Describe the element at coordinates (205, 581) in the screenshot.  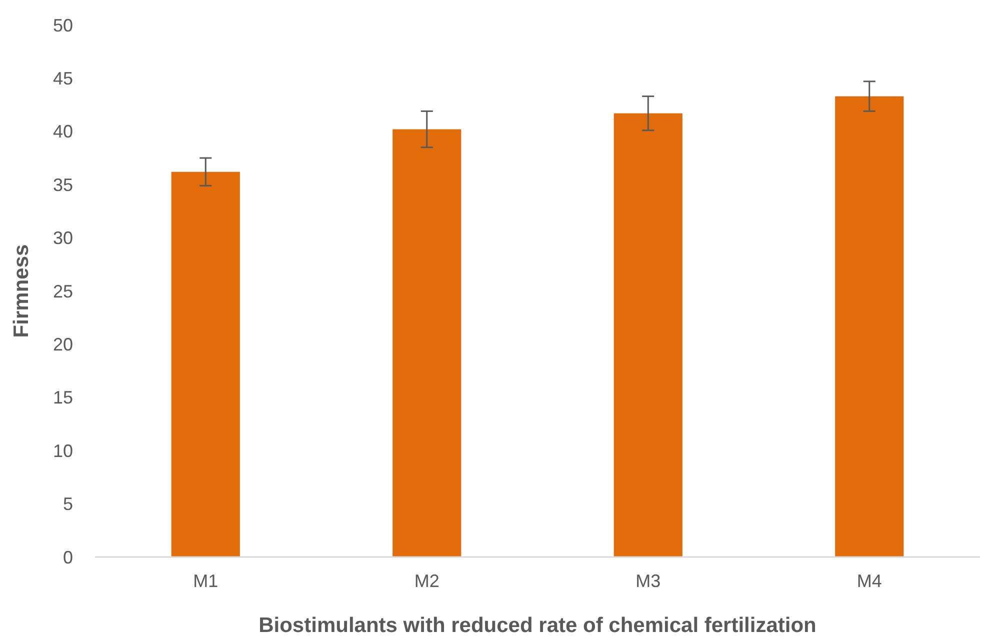
I see `x-tick-label: M1` at that location.